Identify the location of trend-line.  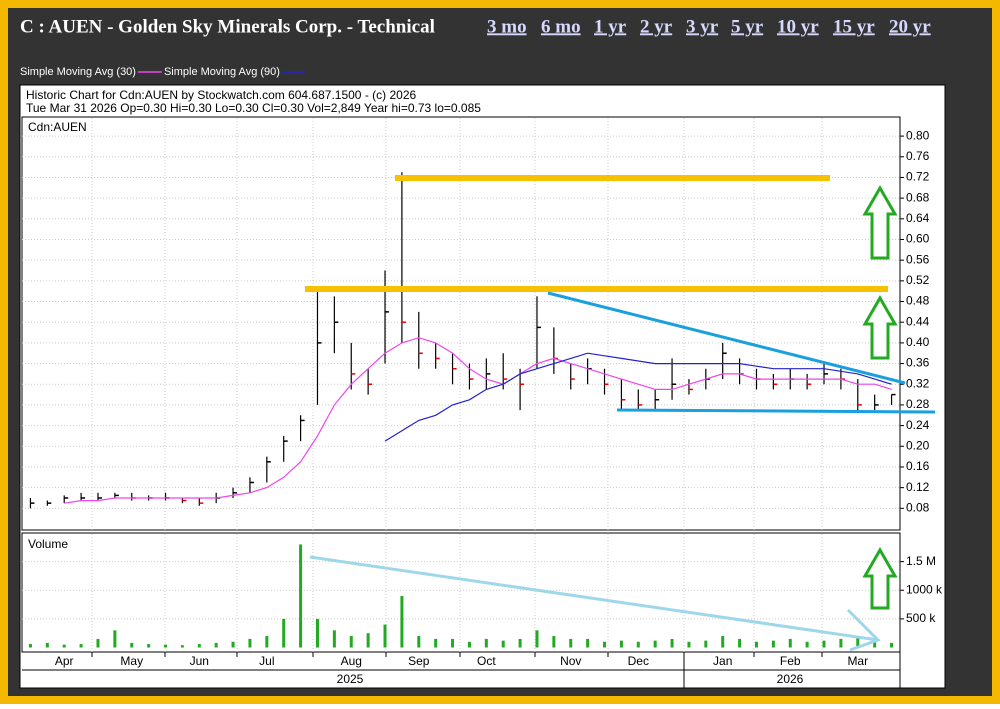
(726, 338).